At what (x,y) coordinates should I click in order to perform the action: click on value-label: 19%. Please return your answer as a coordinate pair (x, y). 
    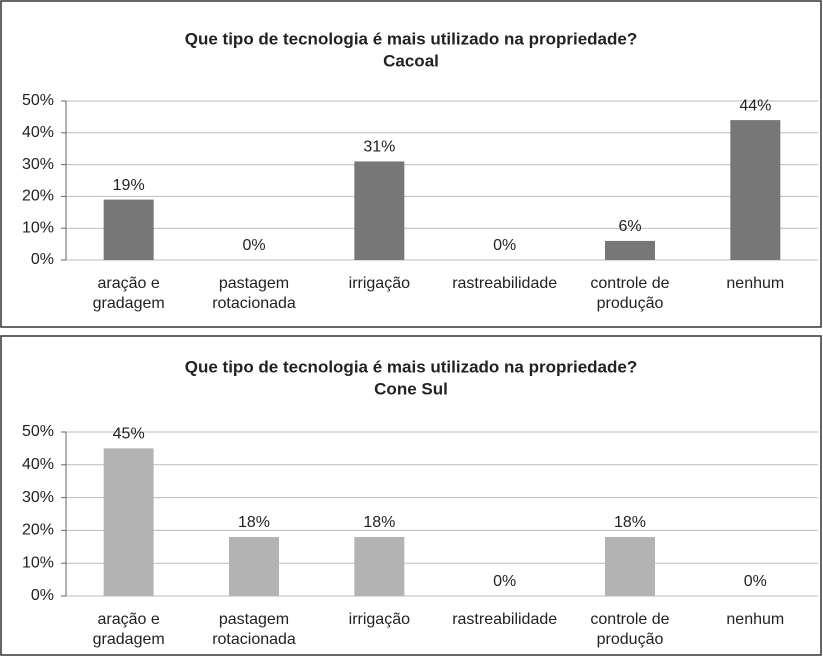
    Looking at the image, I should click on (129, 185).